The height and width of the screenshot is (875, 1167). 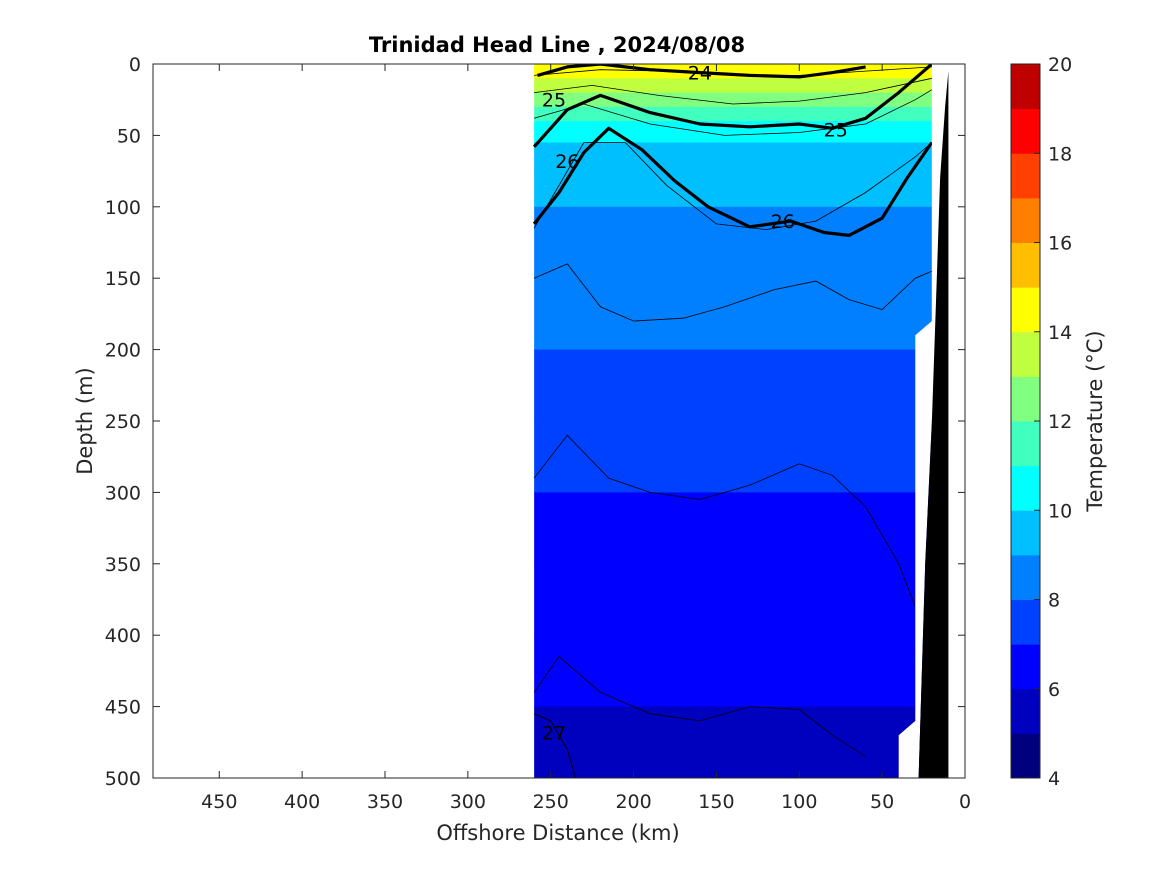 What do you see at coordinates (551, 802) in the screenshot?
I see `x-tick-label: 250` at bounding box center [551, 802].